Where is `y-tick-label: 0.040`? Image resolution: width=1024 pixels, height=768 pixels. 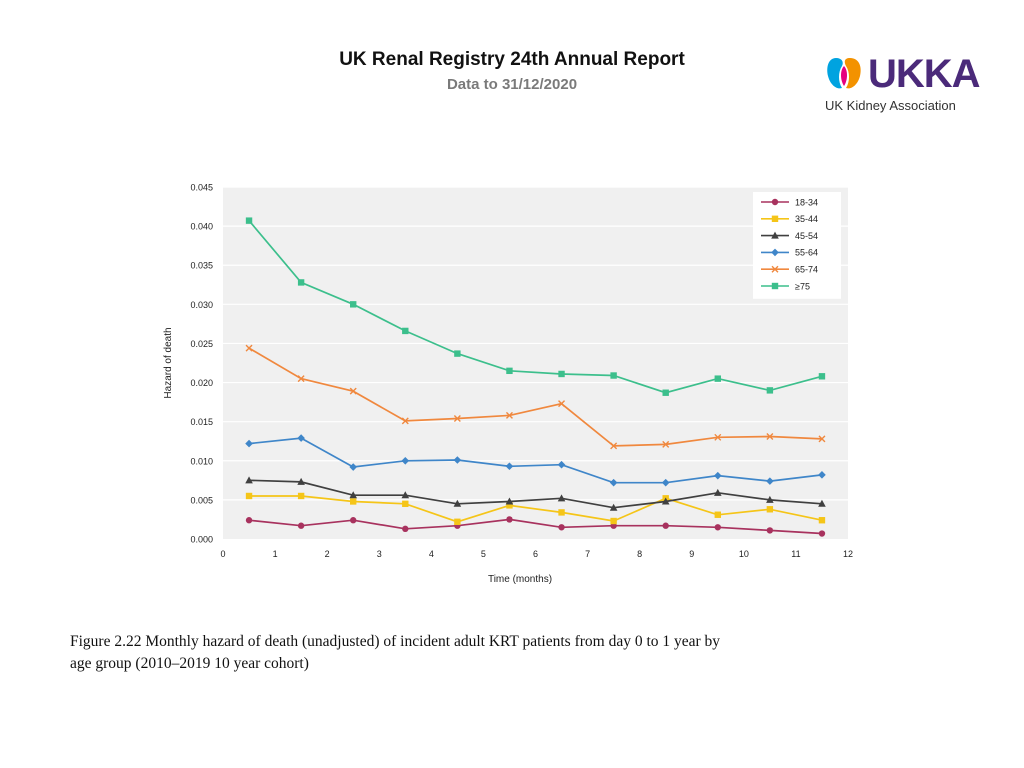 y-tick-label: 0.040 is located at coordinates (201, 227).